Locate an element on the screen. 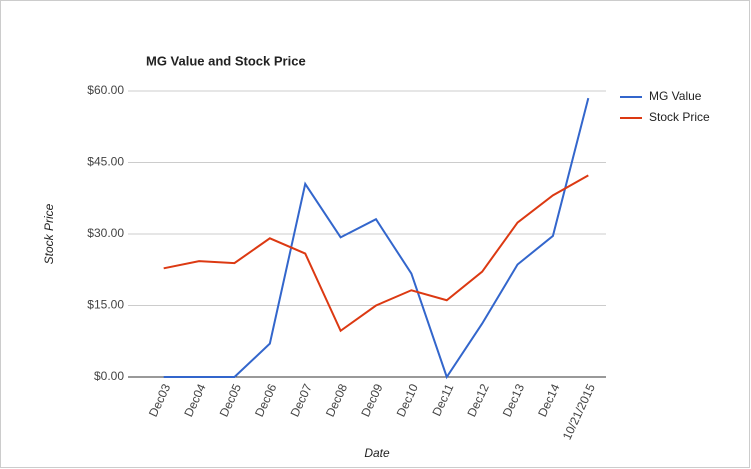 This screenshot has width=751, height=469. legend-label: Stock Price is located at coordinates (679, 117).